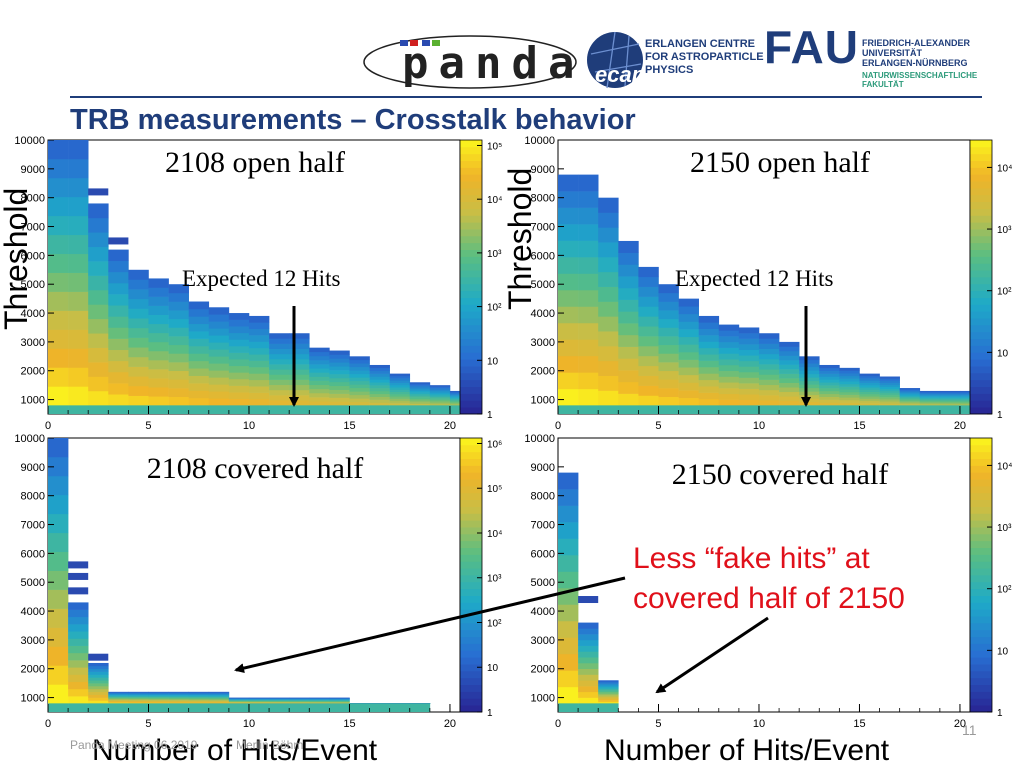  What do you see at coordinates (892, 53) in the screenshot?
I see `fau-line-2: UNIVERSITÄT` at bounding box center [892, 53].